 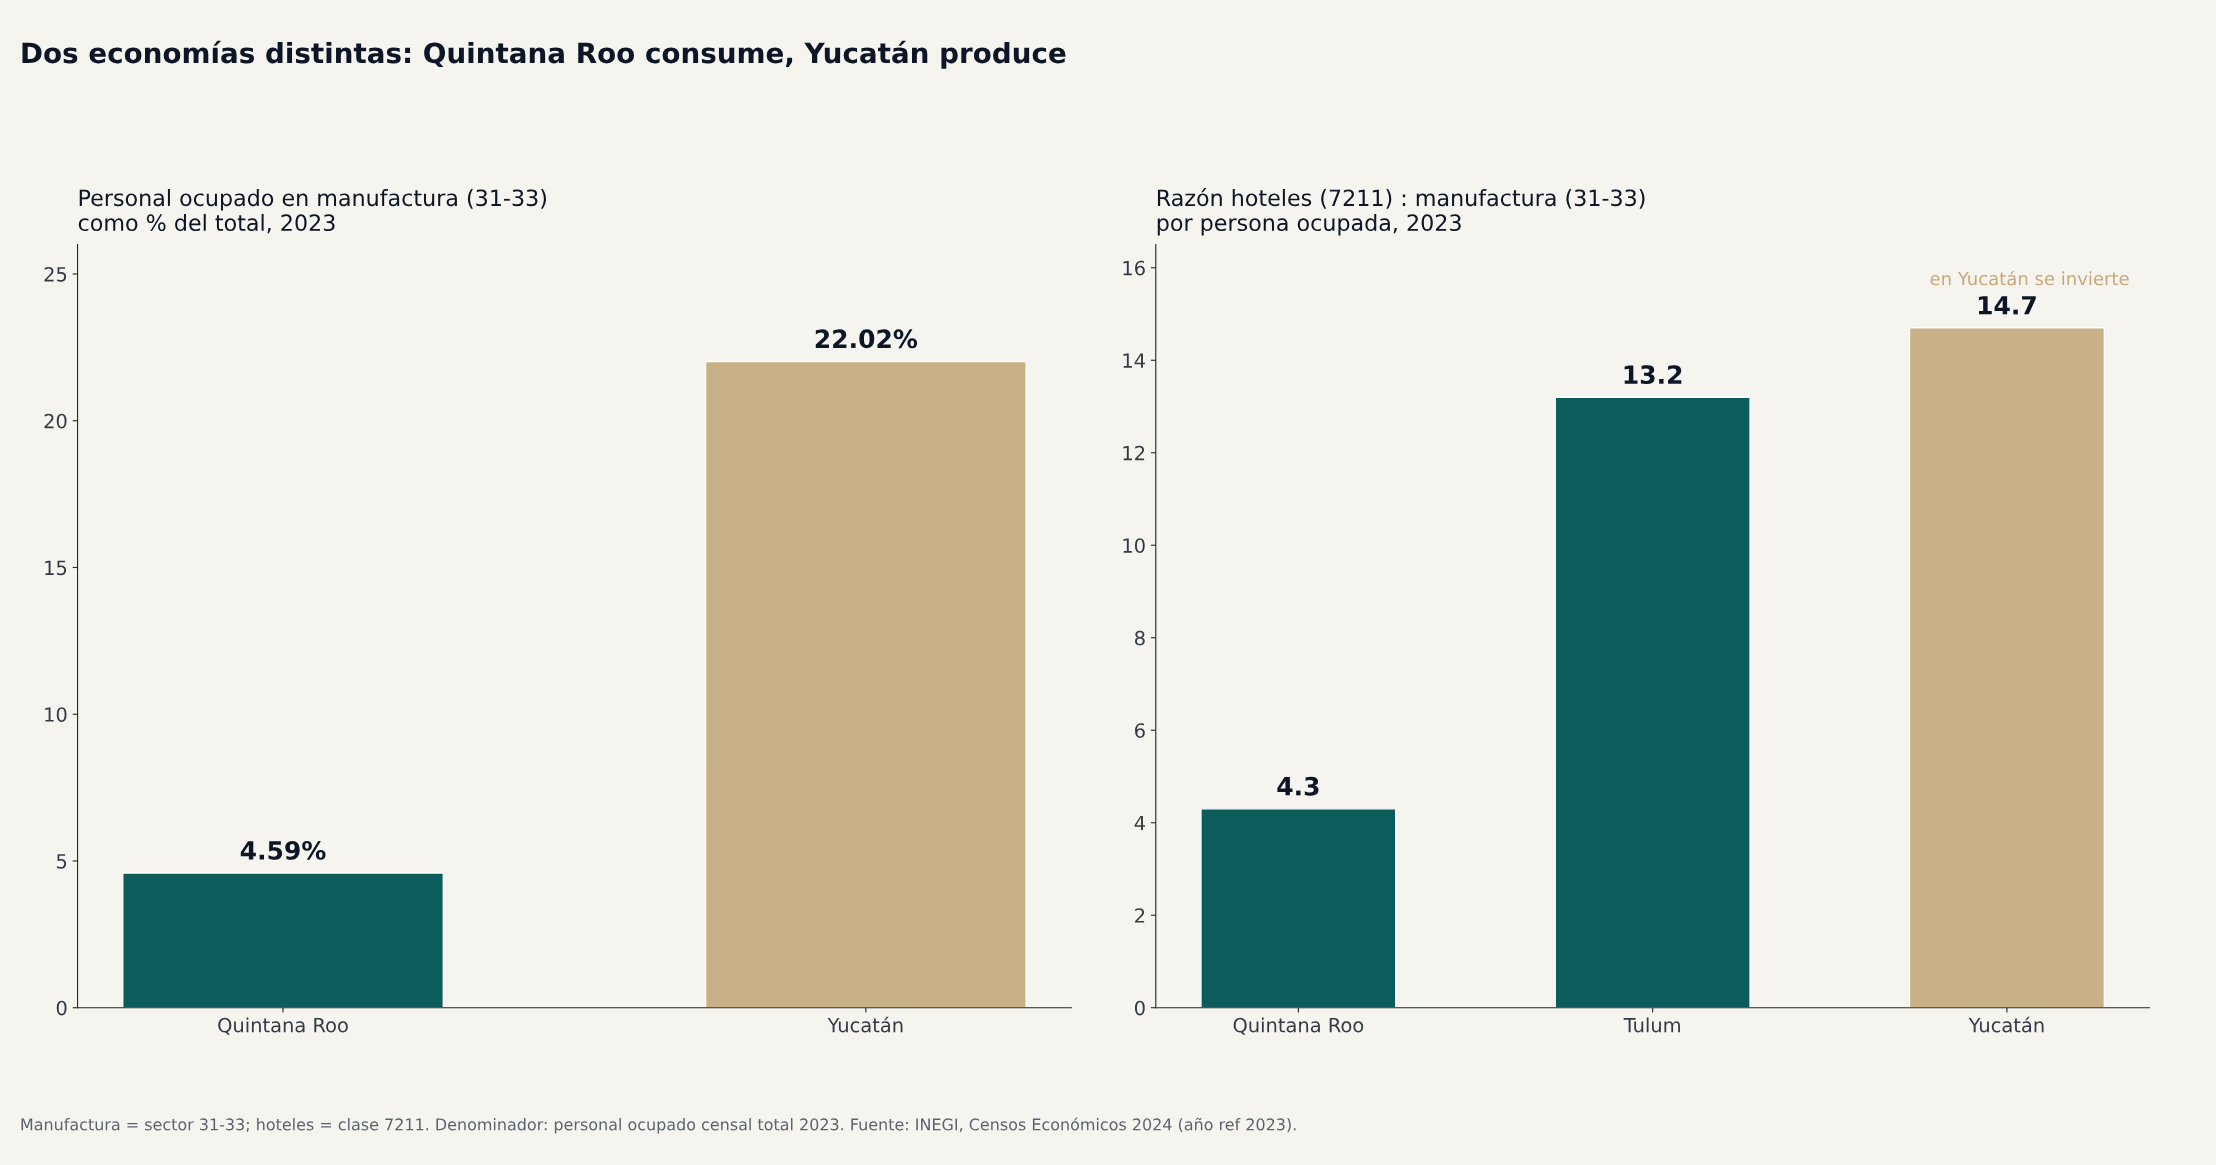 I want to click on chart-title: Dos economías distintas: Quintana Roo consume, Yucatán produce, so click(x=544, y=54).